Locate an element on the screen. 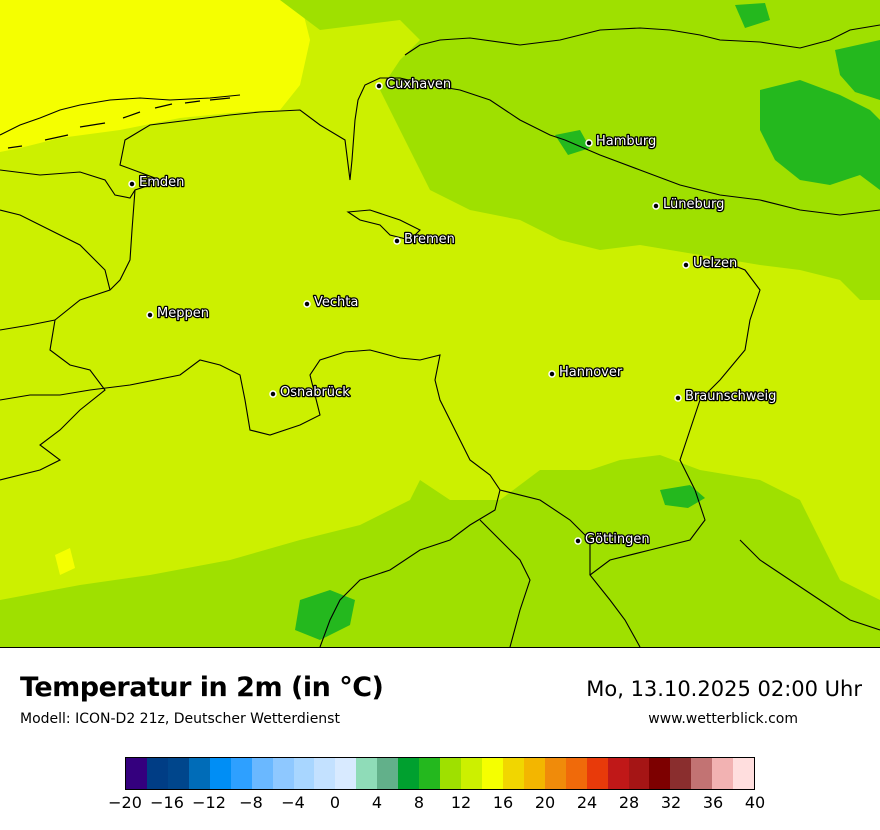  city-cuxhaven: Cuxhaven is located at coordinates (413, 84).